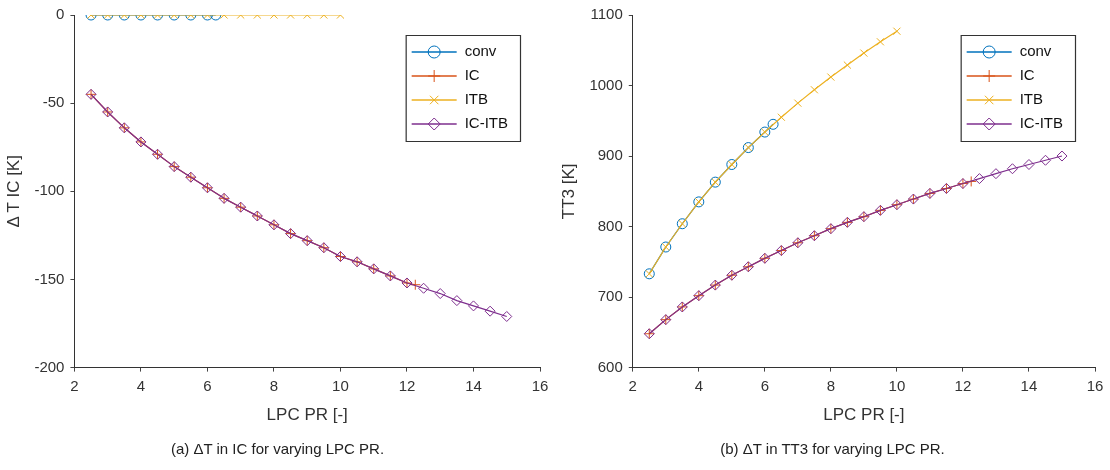 The height and width of the screenshot is (470, 1110). I want to click on y-tick-label: 1000, so click(606, 84).